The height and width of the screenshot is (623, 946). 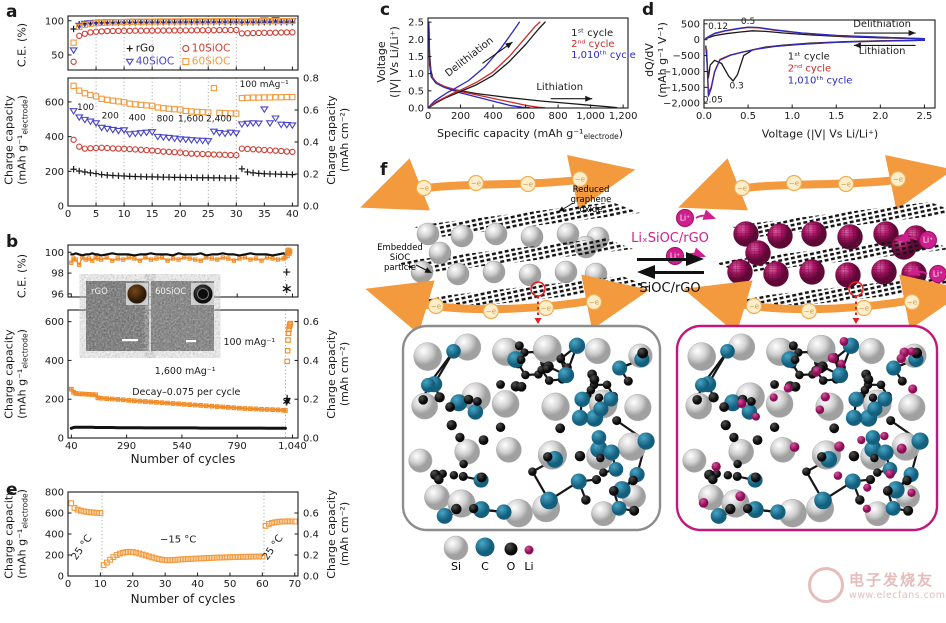 What do you see at coordinates (718, 27) in the screenshot?
I see `svg-text: 0.12` at bounding box center [718, 27].